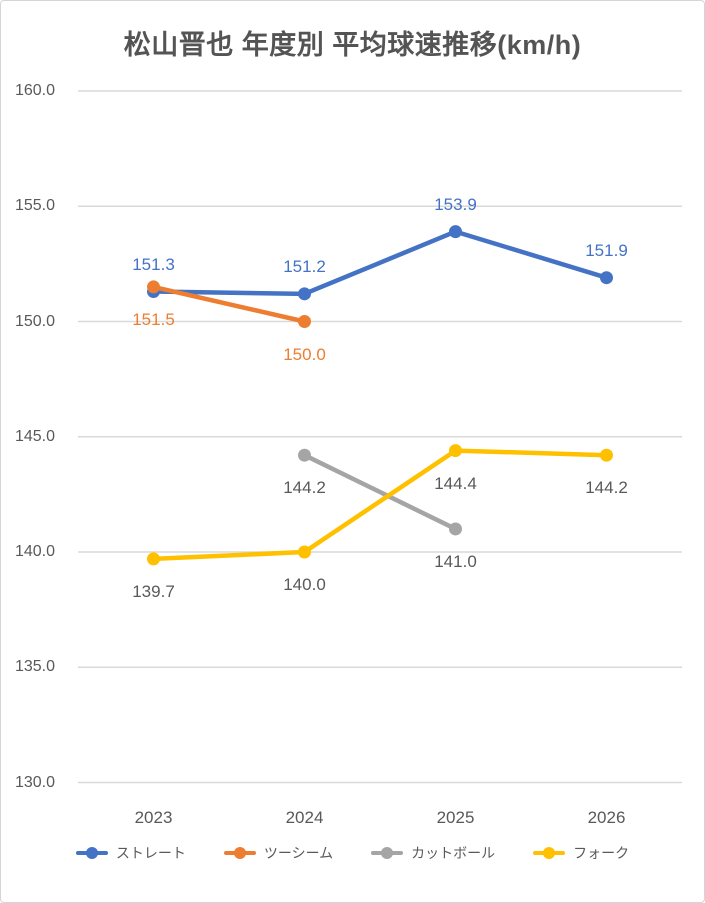  Describe the element at coordinates (34, 667) in the screenshot. I see `y-tick-label: 135.0` at that location.